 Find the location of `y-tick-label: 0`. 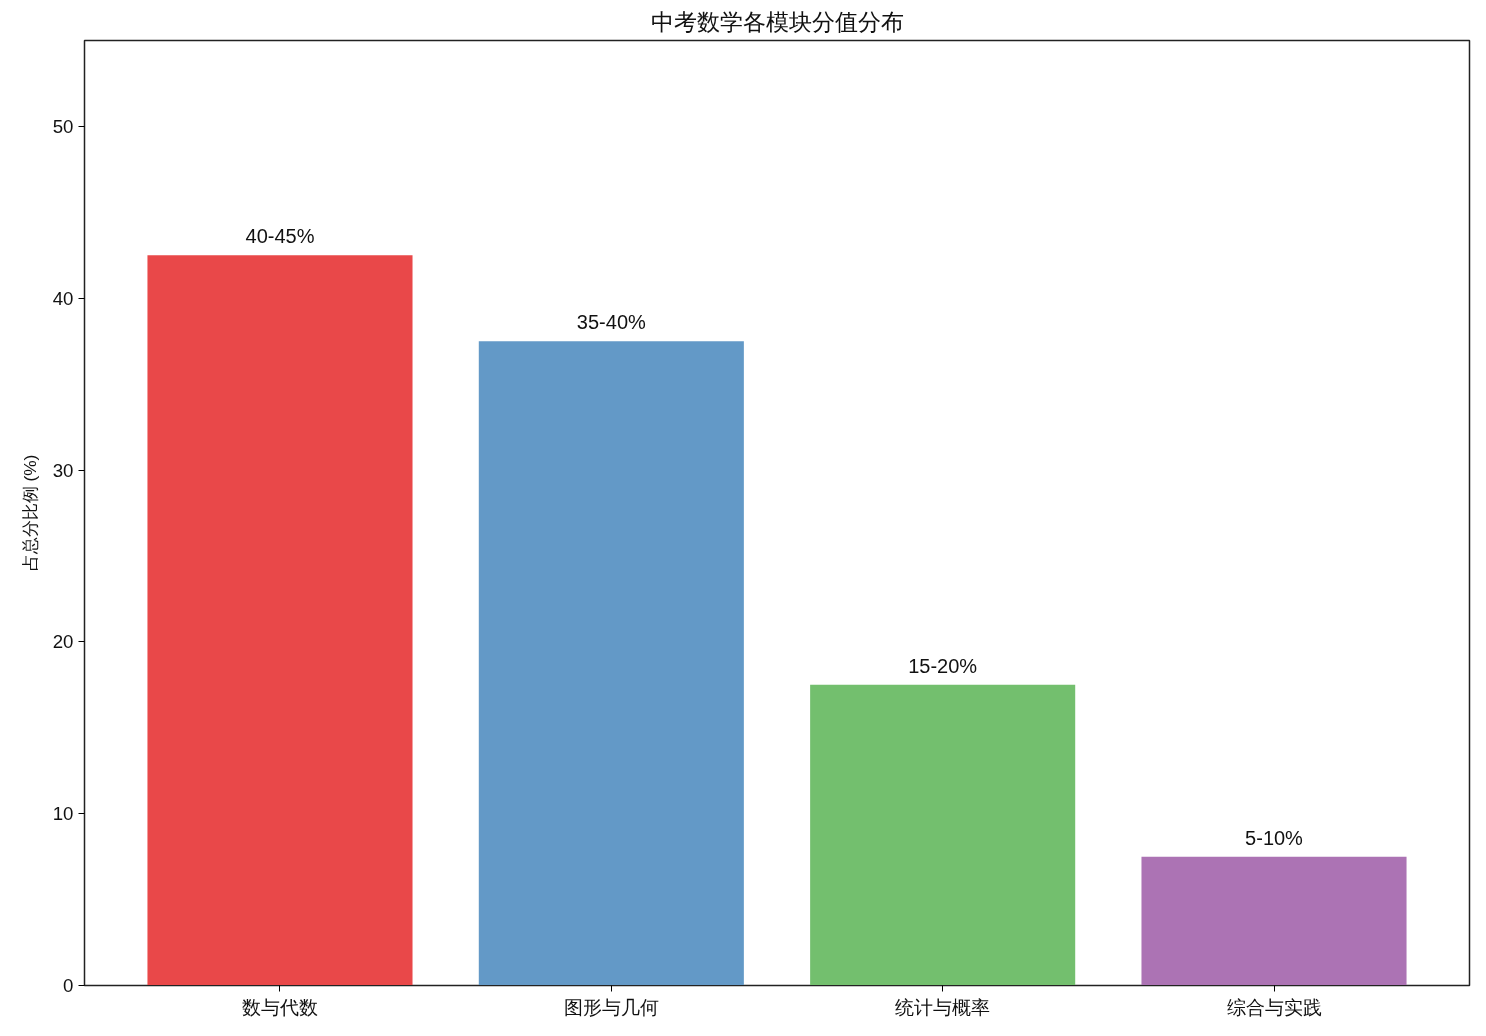

y-tick-label: 0 is located at coordinates (68, 985).